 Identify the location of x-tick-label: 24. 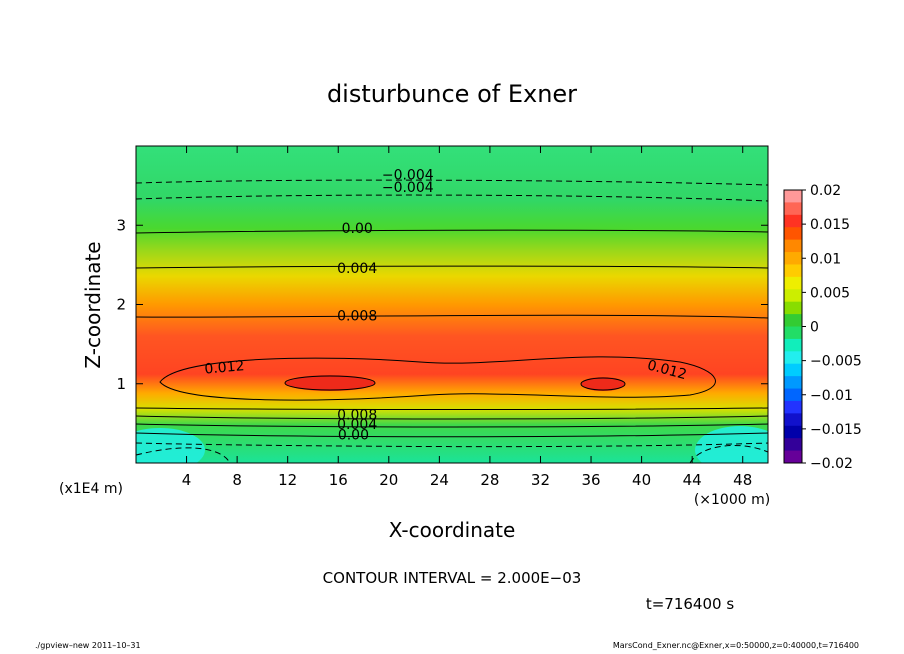
(439, 480).